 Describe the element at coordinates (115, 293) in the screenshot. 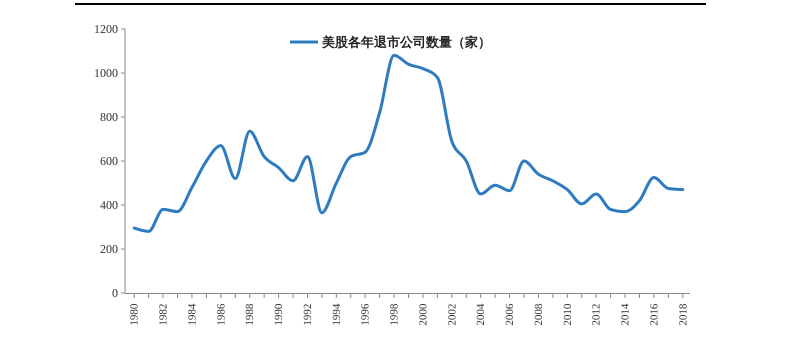

I see `y-tick-label: 0` at that location.